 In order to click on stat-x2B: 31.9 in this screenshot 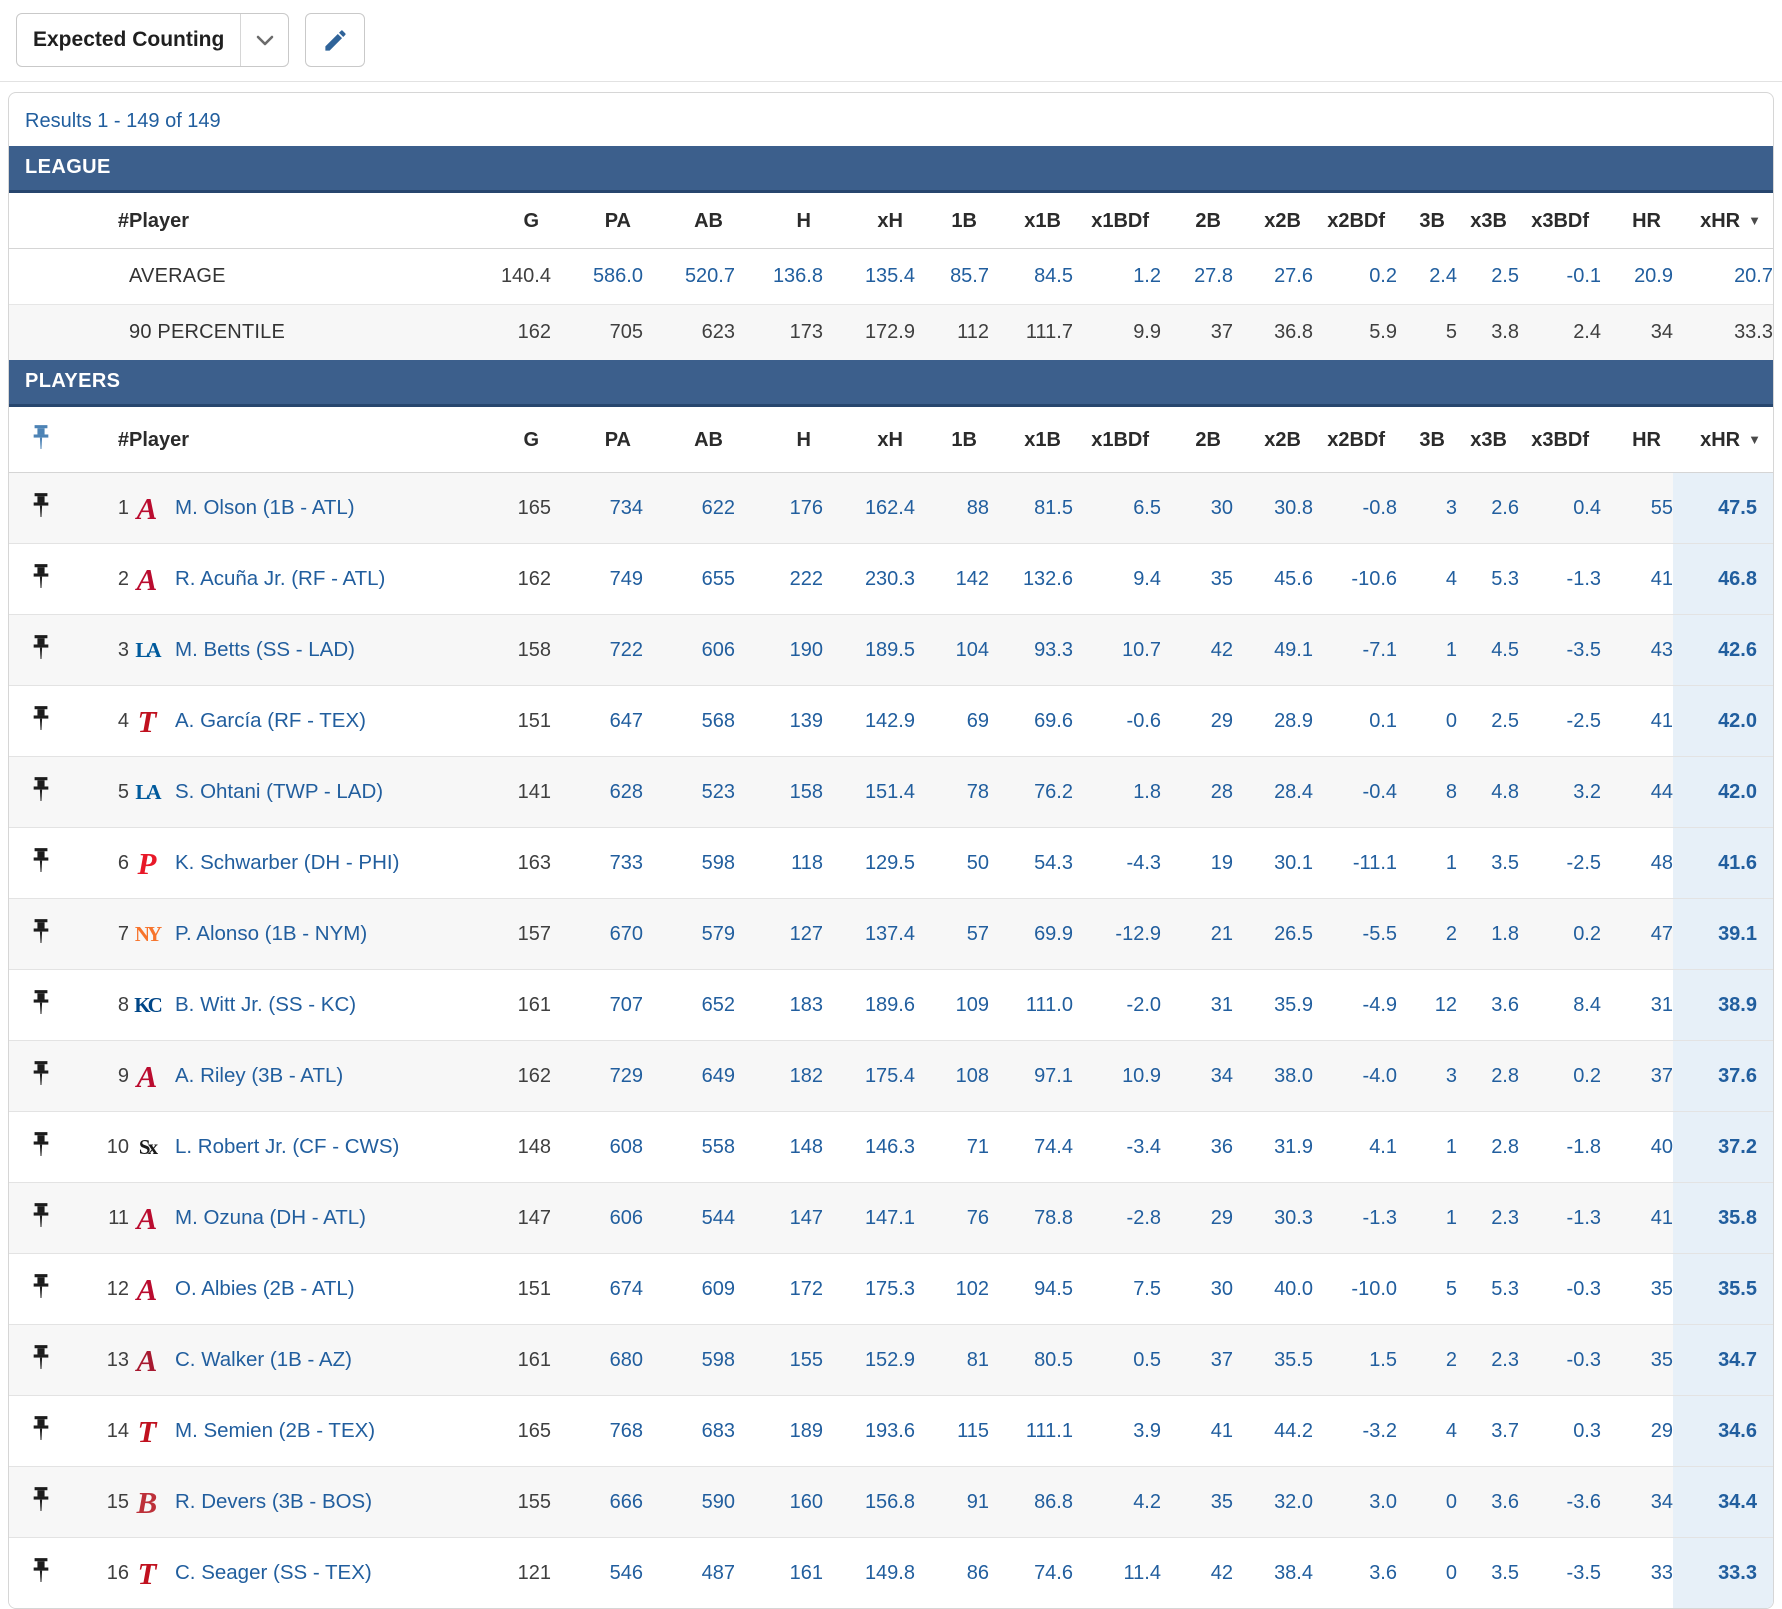, I will do `click(1273, 1147)`.